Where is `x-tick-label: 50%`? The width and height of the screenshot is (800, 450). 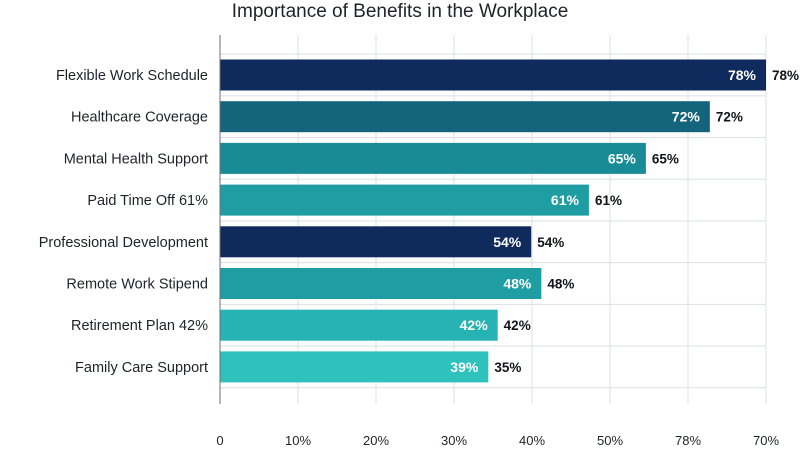 x-tick-label: 50% is located at coordinates (610, 440).